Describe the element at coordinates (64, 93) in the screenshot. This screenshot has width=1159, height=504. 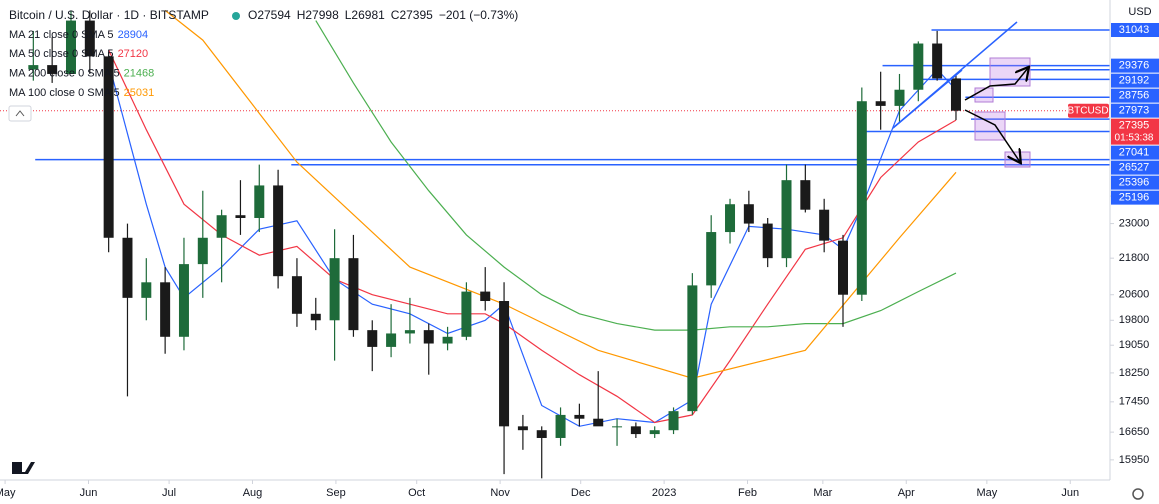
I see `legend-name: MA 100 close 0 SMA 5` at that location.